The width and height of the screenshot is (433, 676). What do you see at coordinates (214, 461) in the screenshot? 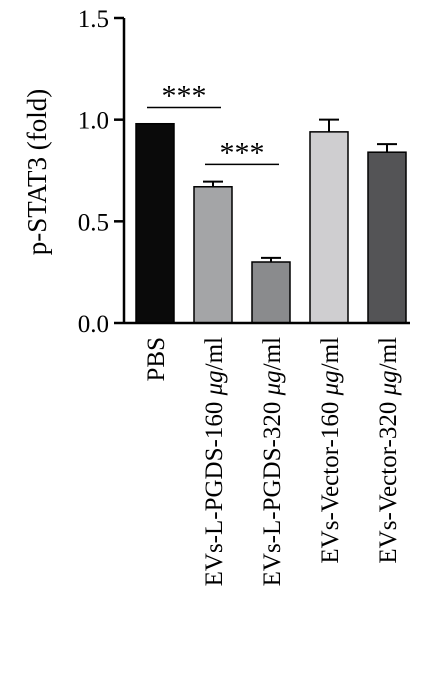
I see `x-tick-label: EVs-L-PGDS-160 μg/ml` at bounding box center [214, 461].